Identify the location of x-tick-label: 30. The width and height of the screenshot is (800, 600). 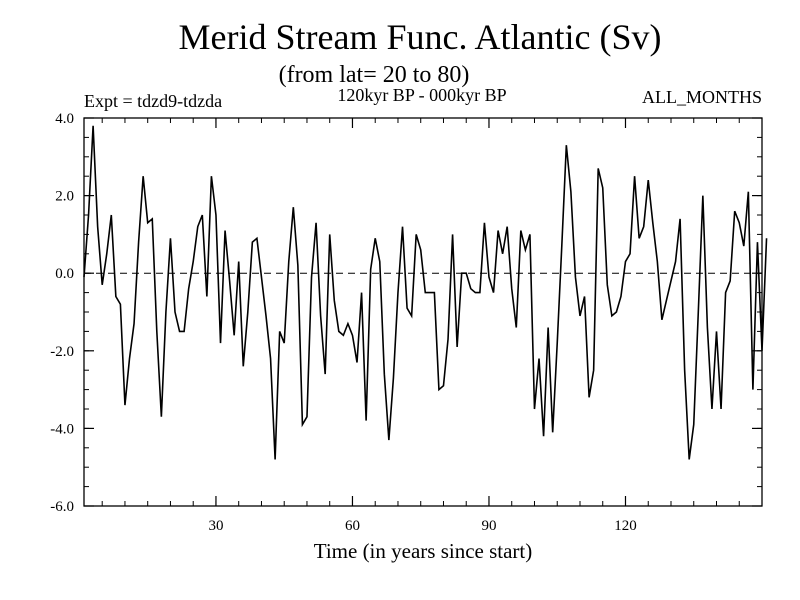
(215, 526).